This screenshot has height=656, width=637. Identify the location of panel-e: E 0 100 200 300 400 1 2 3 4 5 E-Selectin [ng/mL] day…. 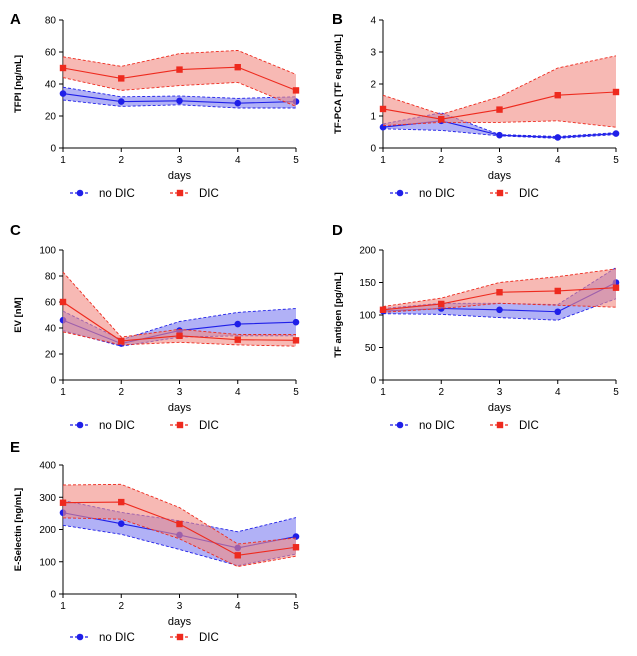
(155, 541).